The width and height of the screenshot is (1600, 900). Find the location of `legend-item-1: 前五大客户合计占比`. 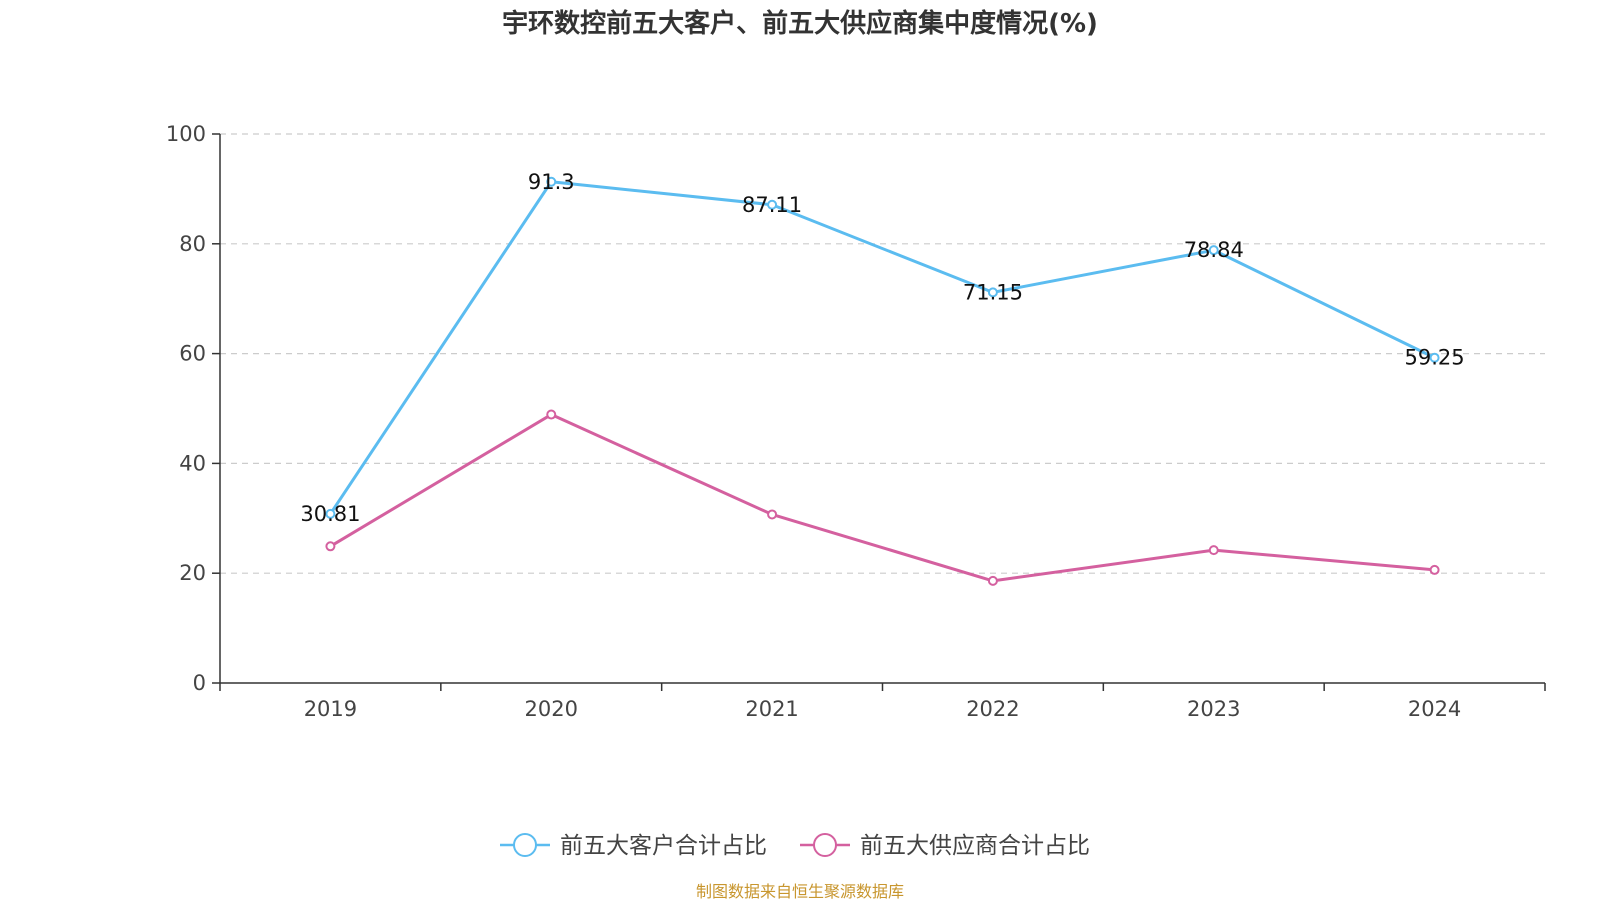

legend-item-1: 前五大客户合计占比 is located at coordinates (633, 846).